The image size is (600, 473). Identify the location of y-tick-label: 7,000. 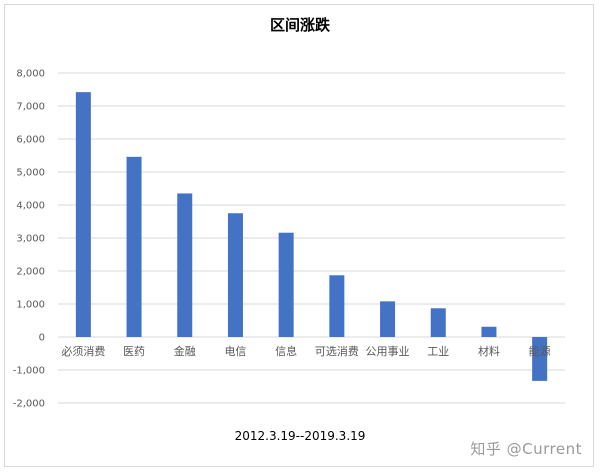
(30, 107).